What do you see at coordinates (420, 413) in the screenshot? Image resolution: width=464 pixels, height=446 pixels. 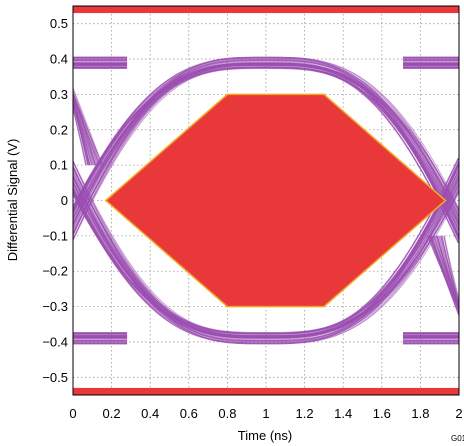 I see `x-tick-label: 1.8` at bounding box center [420, 413].